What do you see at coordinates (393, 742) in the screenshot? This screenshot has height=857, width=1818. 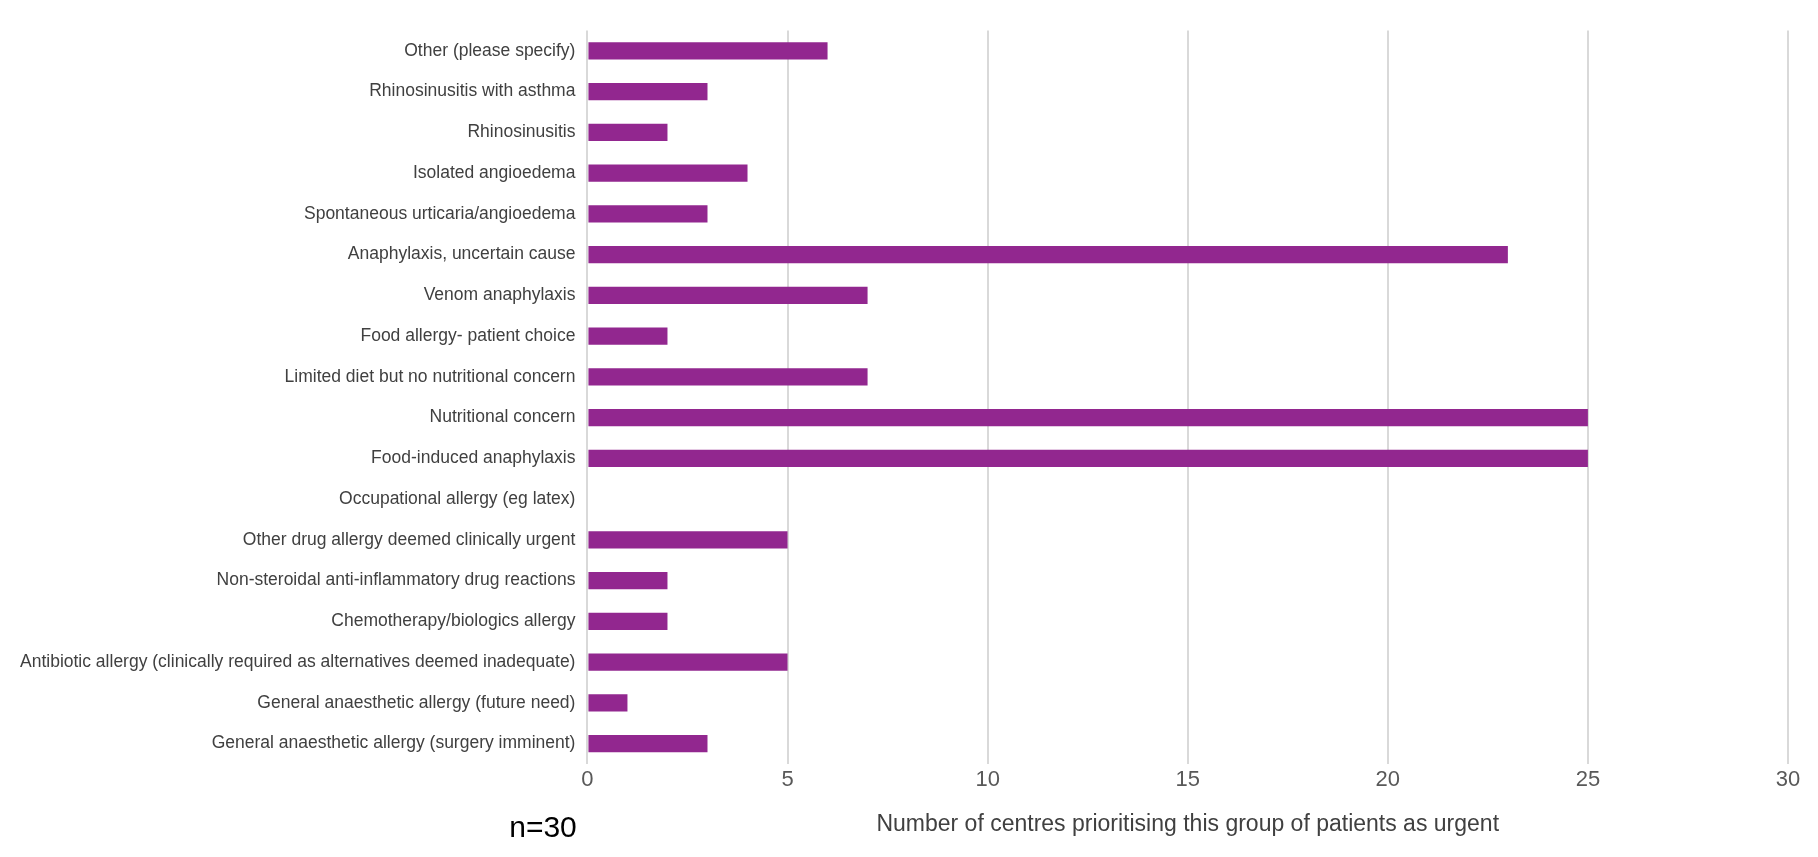 I see `y-tick-label: General anaesthetic allergy (surgery imminent)` at bounding box center [393, 742].